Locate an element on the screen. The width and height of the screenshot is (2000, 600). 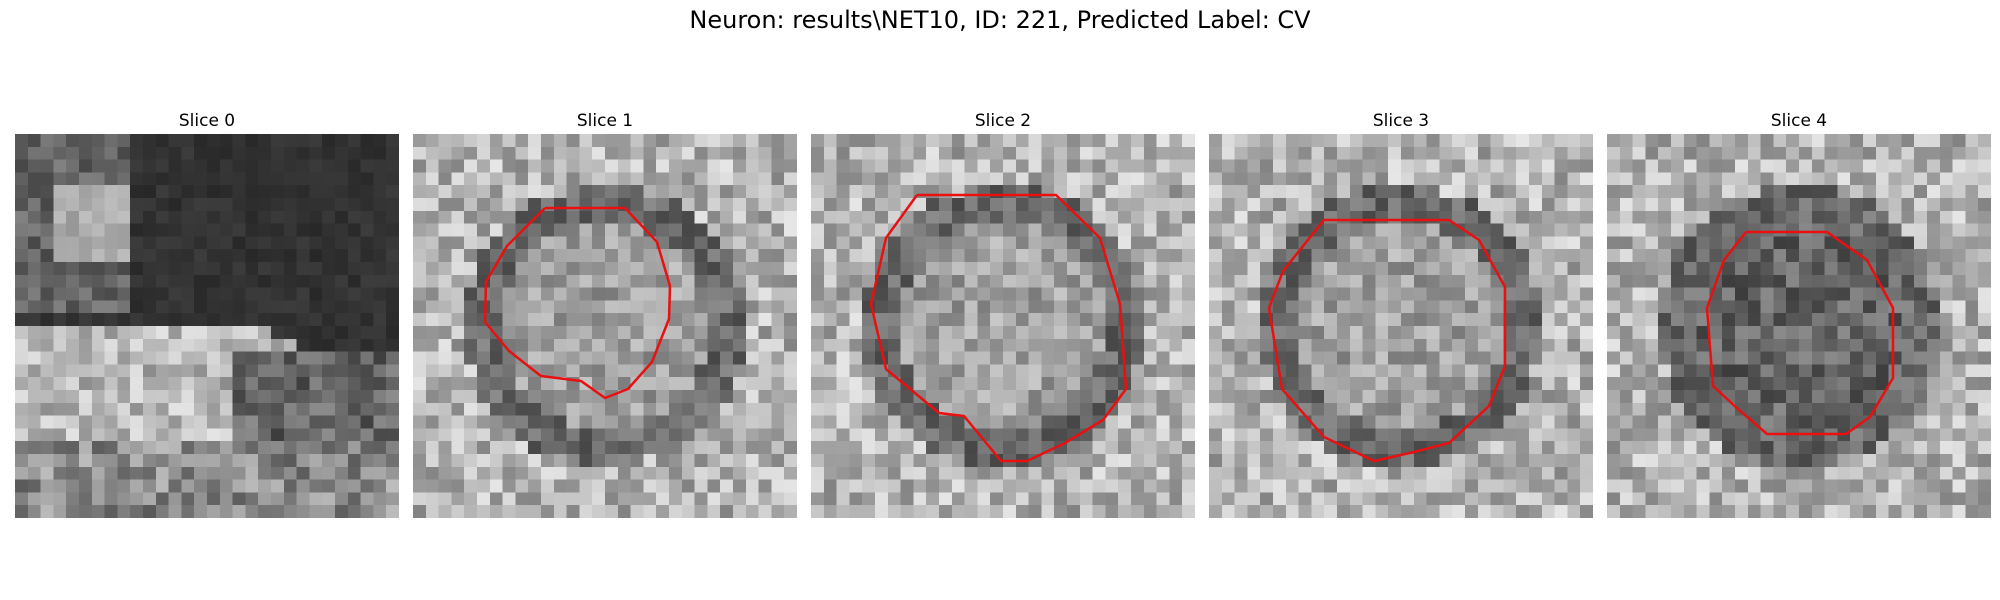
slice-panel-1: Slice 1 is located at coordinates (605, 313).